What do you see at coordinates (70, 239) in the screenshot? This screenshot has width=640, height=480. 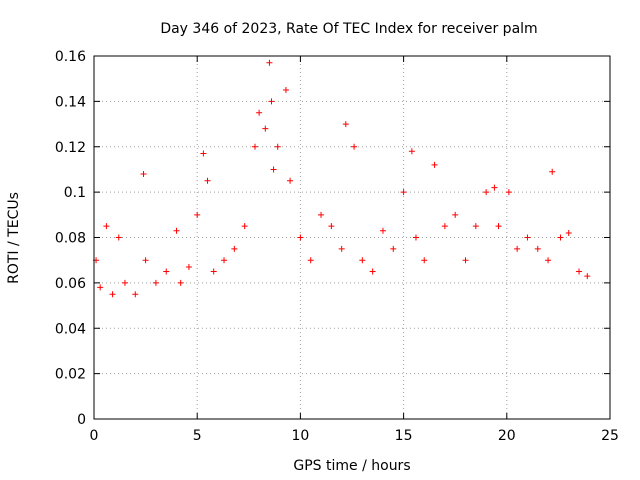 I see `y-tick-label: 0.08` at bounding box center [70, 239].